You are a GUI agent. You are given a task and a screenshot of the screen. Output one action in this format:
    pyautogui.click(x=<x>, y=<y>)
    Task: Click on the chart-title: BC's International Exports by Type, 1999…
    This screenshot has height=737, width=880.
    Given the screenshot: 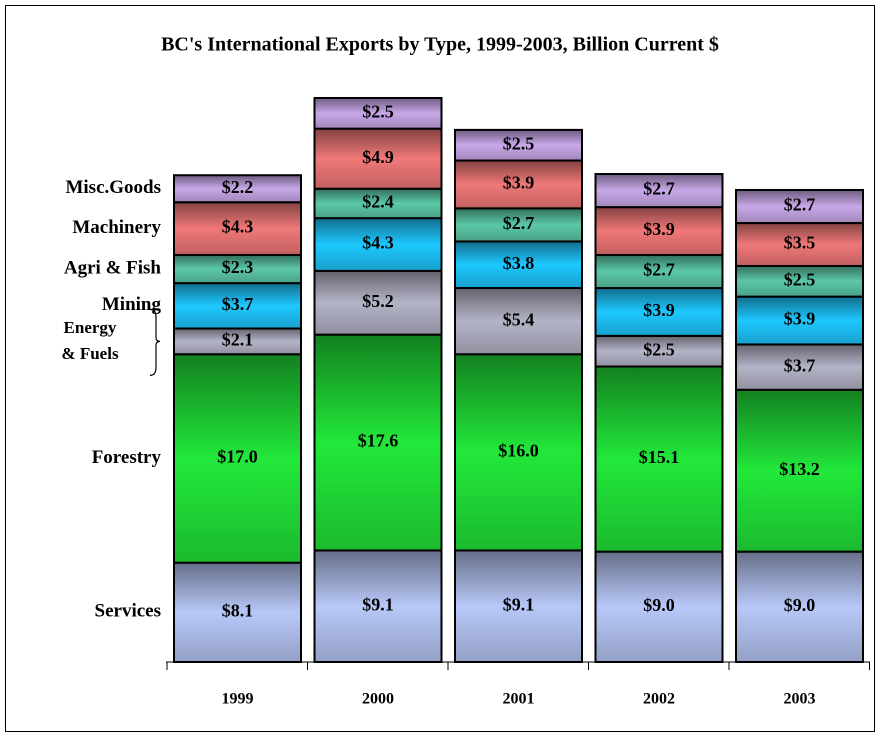 What is the action you would take?
    pyautogui.click(x=440, y=45)
    